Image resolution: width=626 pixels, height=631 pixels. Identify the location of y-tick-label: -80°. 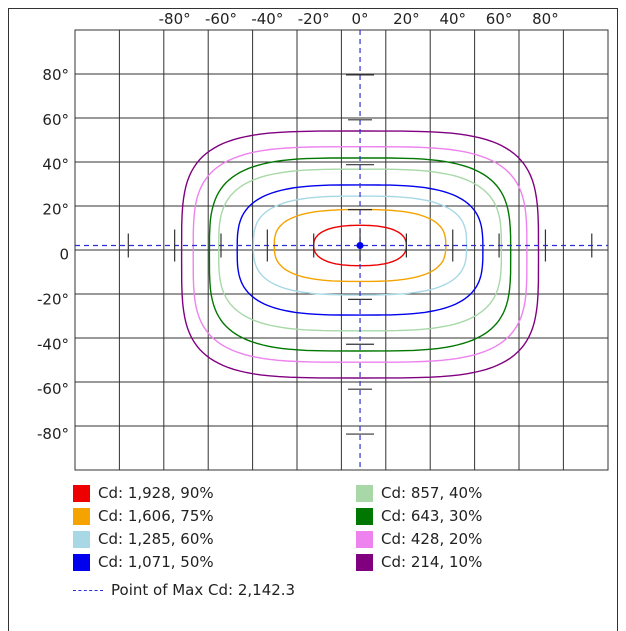
(53, 434).